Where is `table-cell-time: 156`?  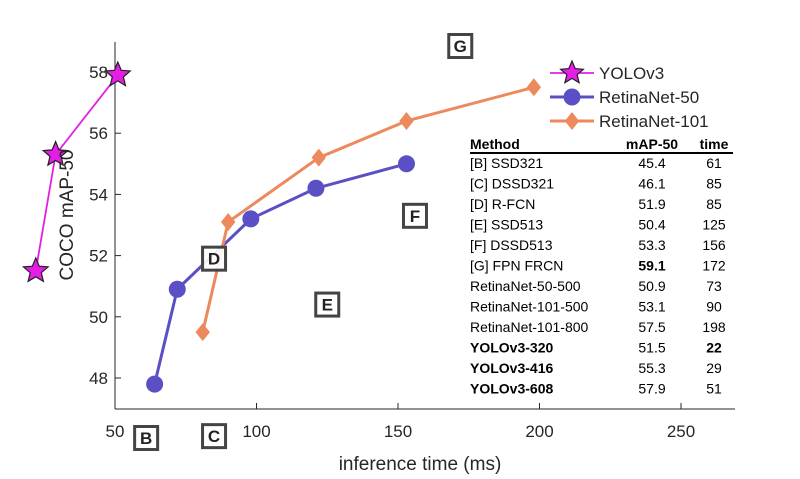
table-cell-time: 156 is located at coordinates (714, 245).